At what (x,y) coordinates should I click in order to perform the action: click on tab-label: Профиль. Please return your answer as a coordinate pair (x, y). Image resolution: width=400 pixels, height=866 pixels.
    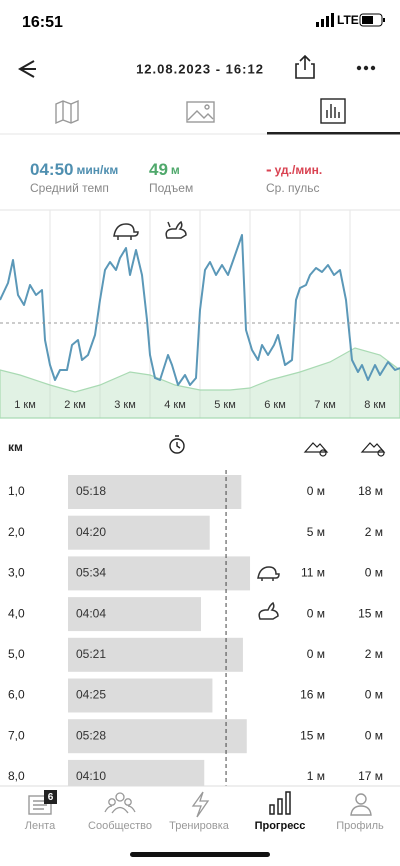
    Looking at the image, I should click on (360, 826).